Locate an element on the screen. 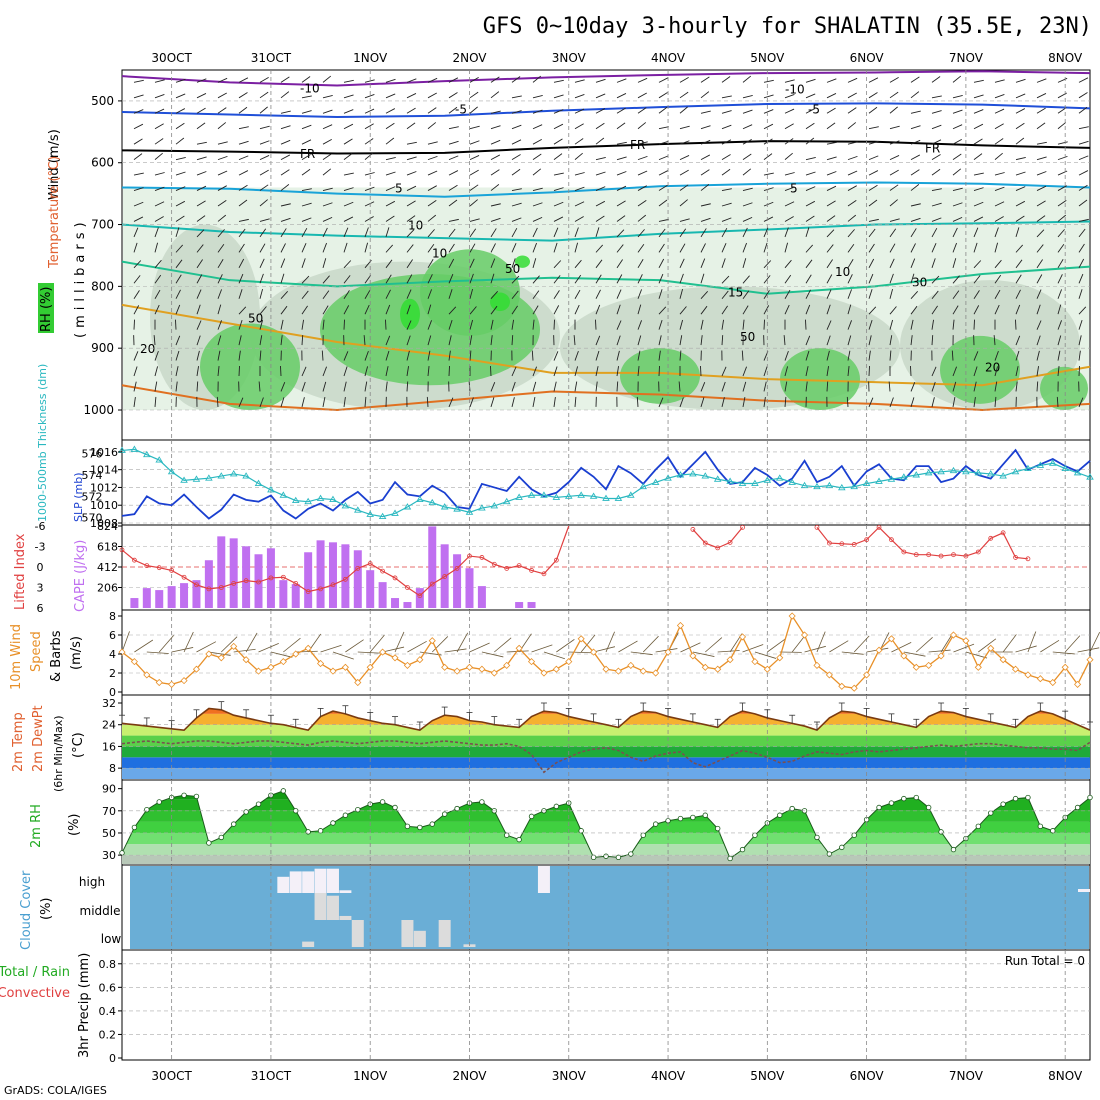 This screenshot has width=1100, height=1100. temp-band is located at coordinates (606, 763).